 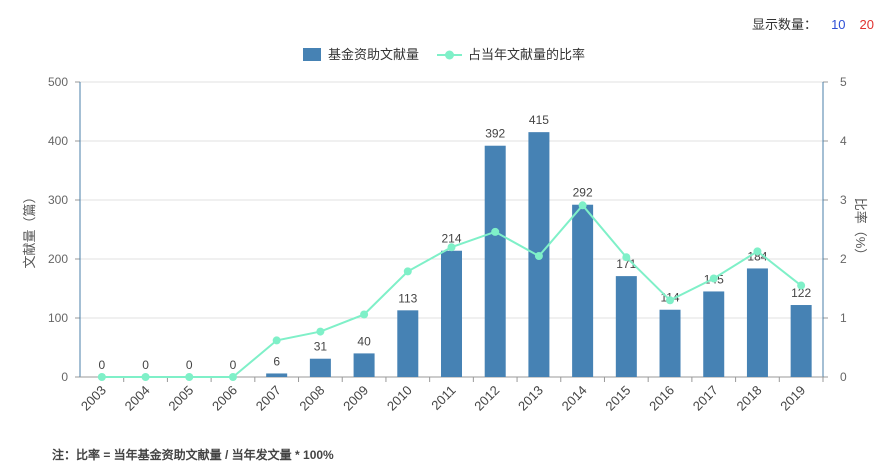 What do you see at coordinates (843, 82) in the screenshot?
I see `y-tick-label-right: 5` at bounding box center [843, 82].